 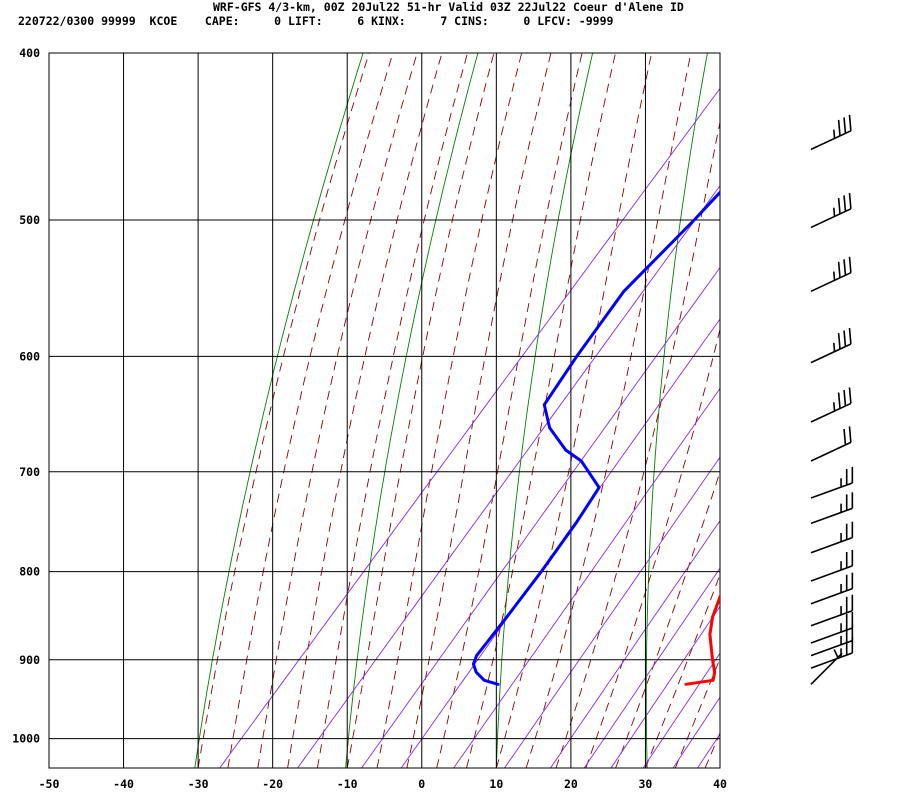 I want to click on y-tick-label: 800, so click(x=29, y=572).